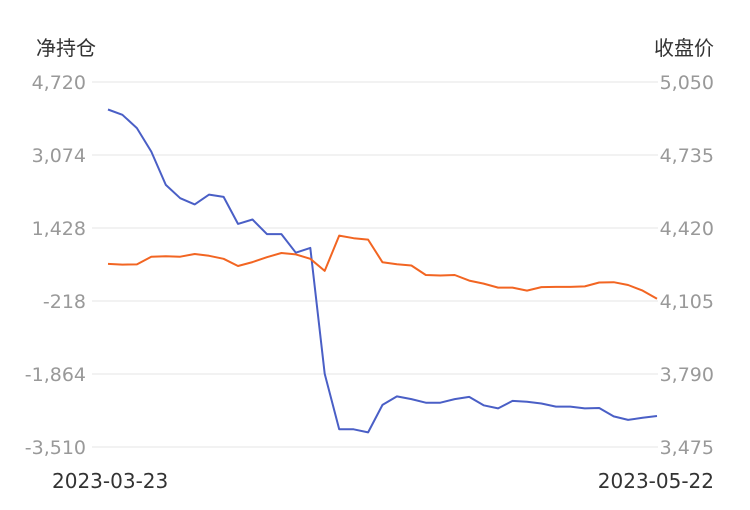 The image size is (750, 510). What do you see at coordinates (687, 302) in the screenshot?
I see `right-tick-label: 4,105` at bounding box center [687, 302].